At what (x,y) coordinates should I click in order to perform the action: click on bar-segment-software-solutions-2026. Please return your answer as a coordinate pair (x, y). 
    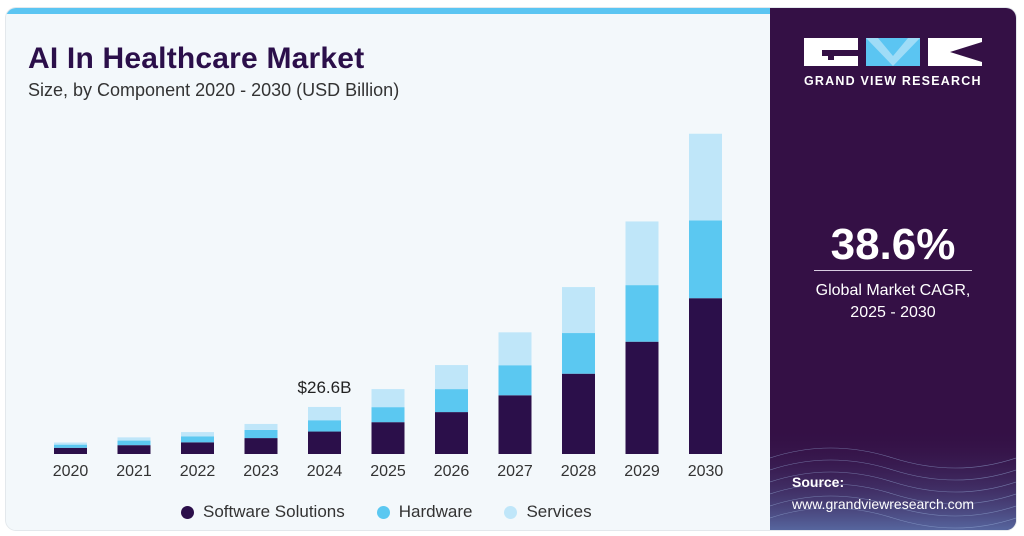
    Looking at the image, I should click on (451, 433).